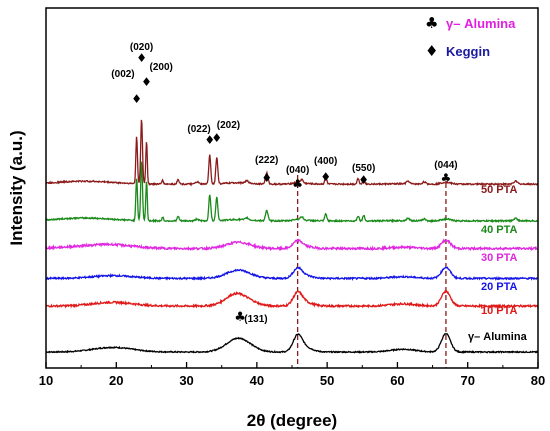 The height and width of the screenshot is (431, 550). Describe the element at coordinates (470, 37) in the screenshot. I see `legend: ♣ γ– Alumina ♦ Keggin` at that location.